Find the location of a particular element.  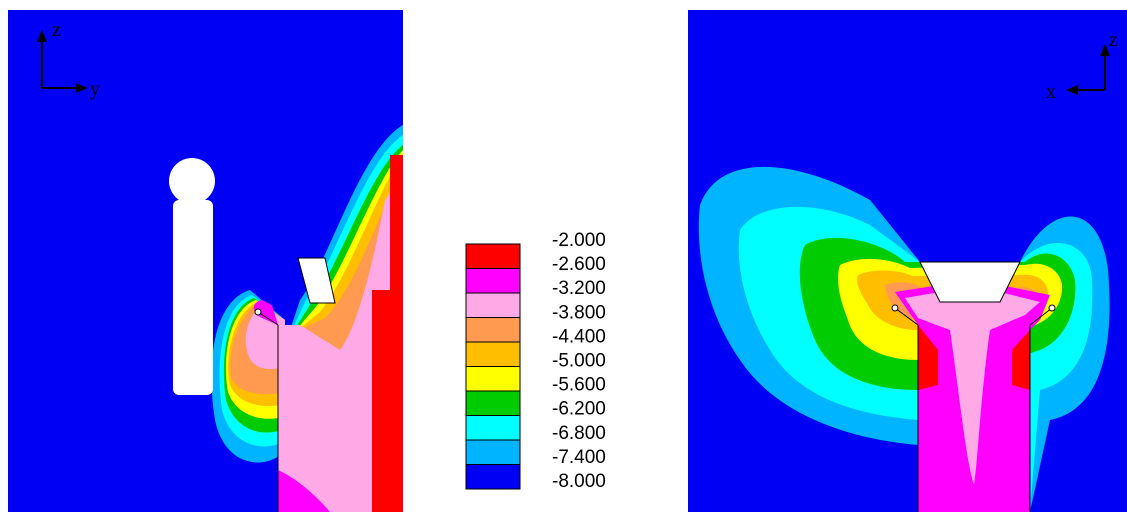

axis-label: y is located at coordinates (95, 89).